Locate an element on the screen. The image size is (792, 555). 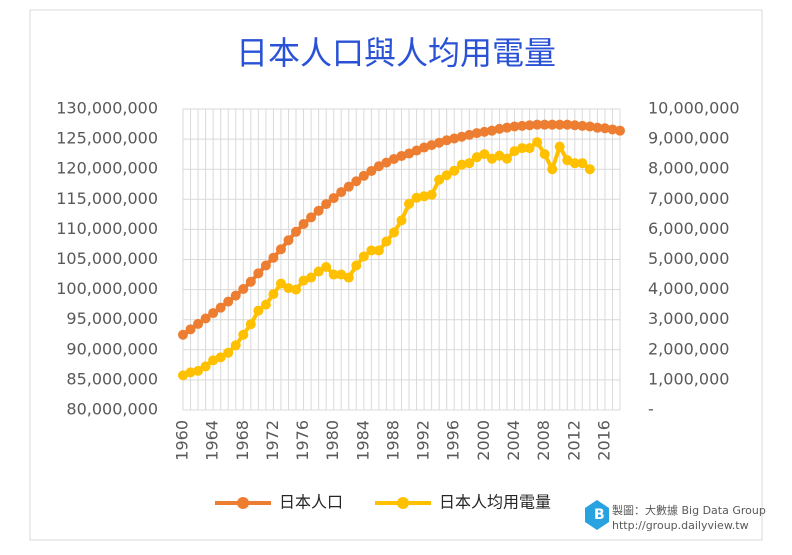
x-tick-label: 2000 is located at coordinates (483, 440).